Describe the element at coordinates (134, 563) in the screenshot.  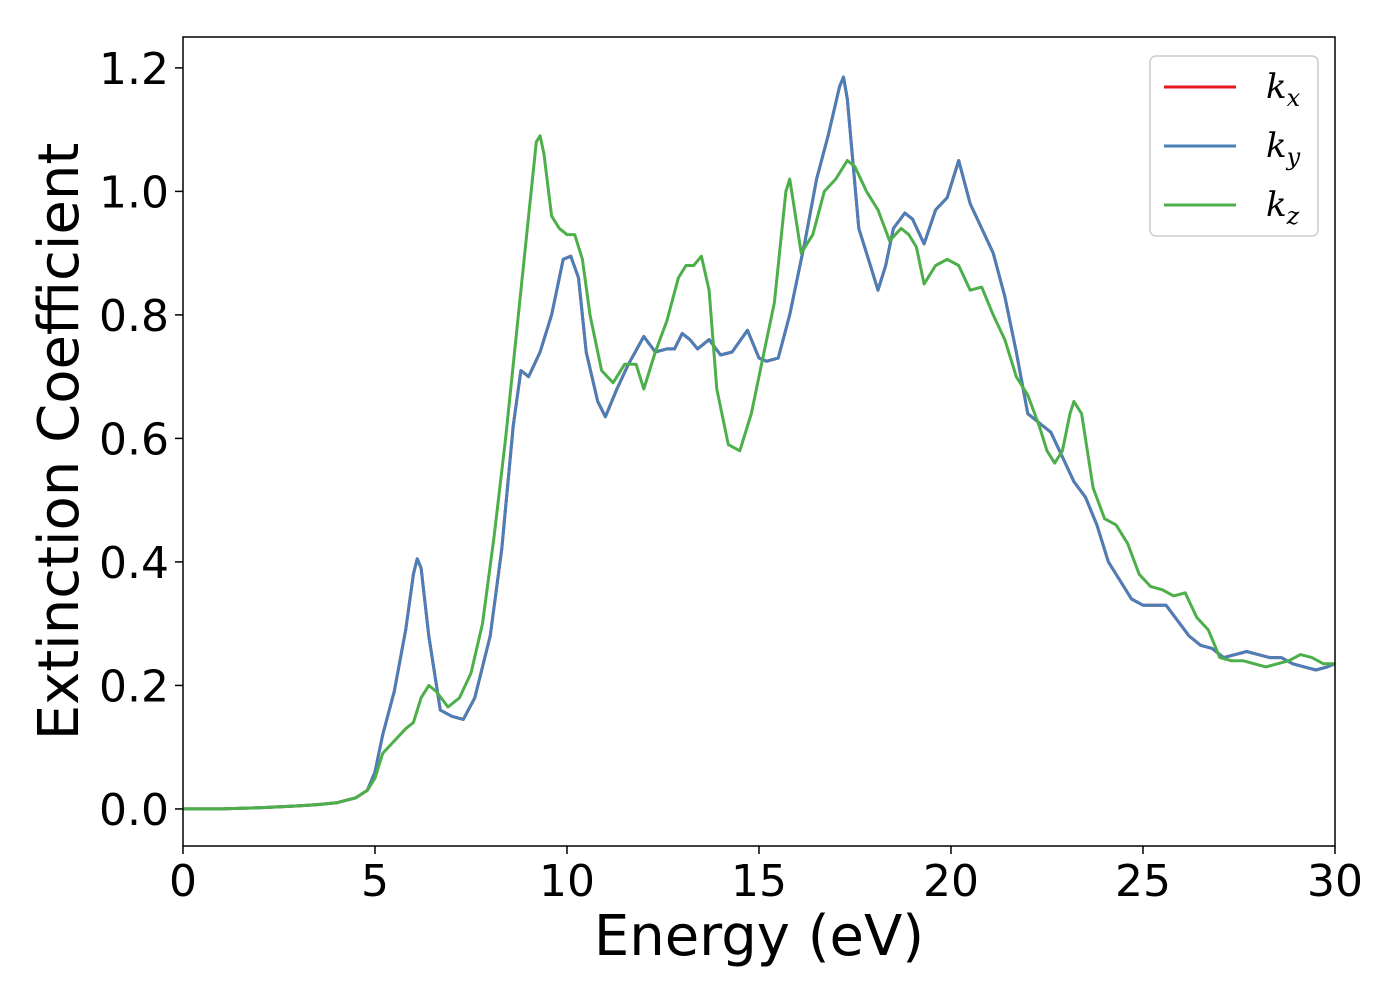
I see `y-tick-label: 0.4` at that location.